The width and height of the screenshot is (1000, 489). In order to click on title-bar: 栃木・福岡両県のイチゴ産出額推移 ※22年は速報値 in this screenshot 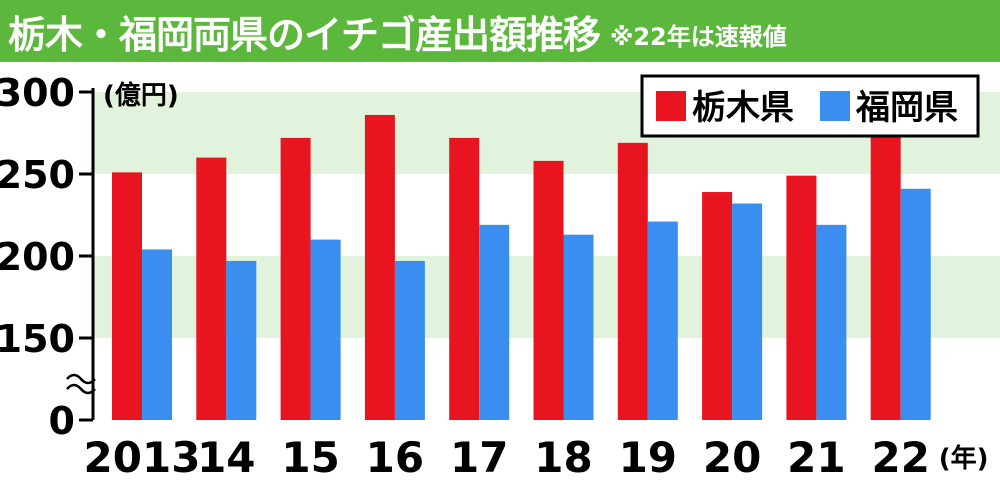, I will do `click(500, 31)`.